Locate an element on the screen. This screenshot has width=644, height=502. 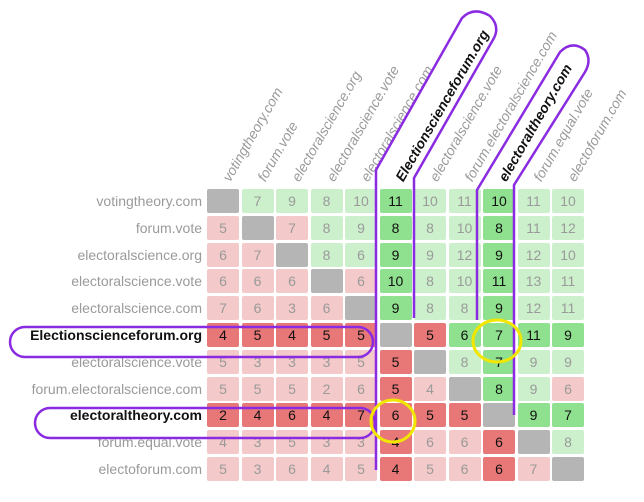
matrix-cell: 13 is located at coordinates (533, 281).